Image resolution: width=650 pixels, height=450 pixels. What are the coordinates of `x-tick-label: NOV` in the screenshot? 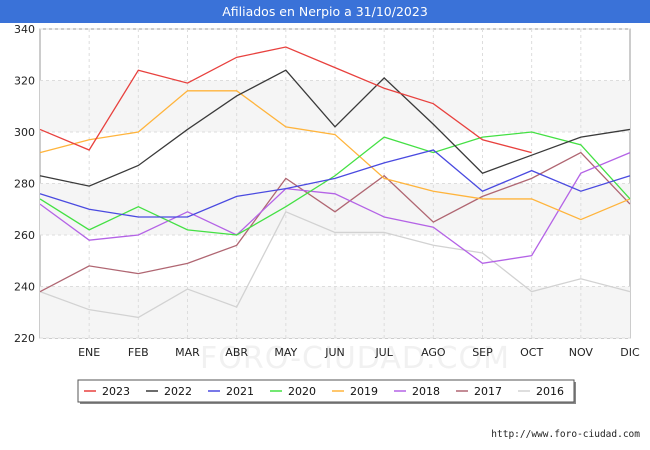 It's located at (581, 352).